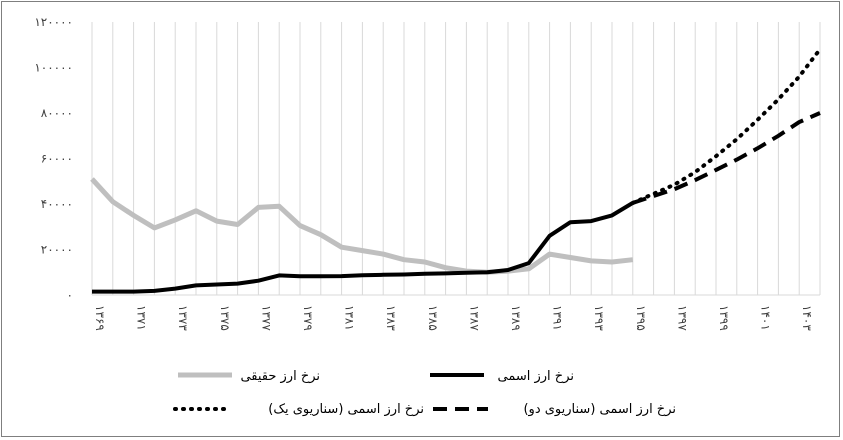 The width and height of the screenshot is (843, 440). Describe the element at coordinates (70, 295) in the screenshot. I see `y-tick-label: ۰` at that location.